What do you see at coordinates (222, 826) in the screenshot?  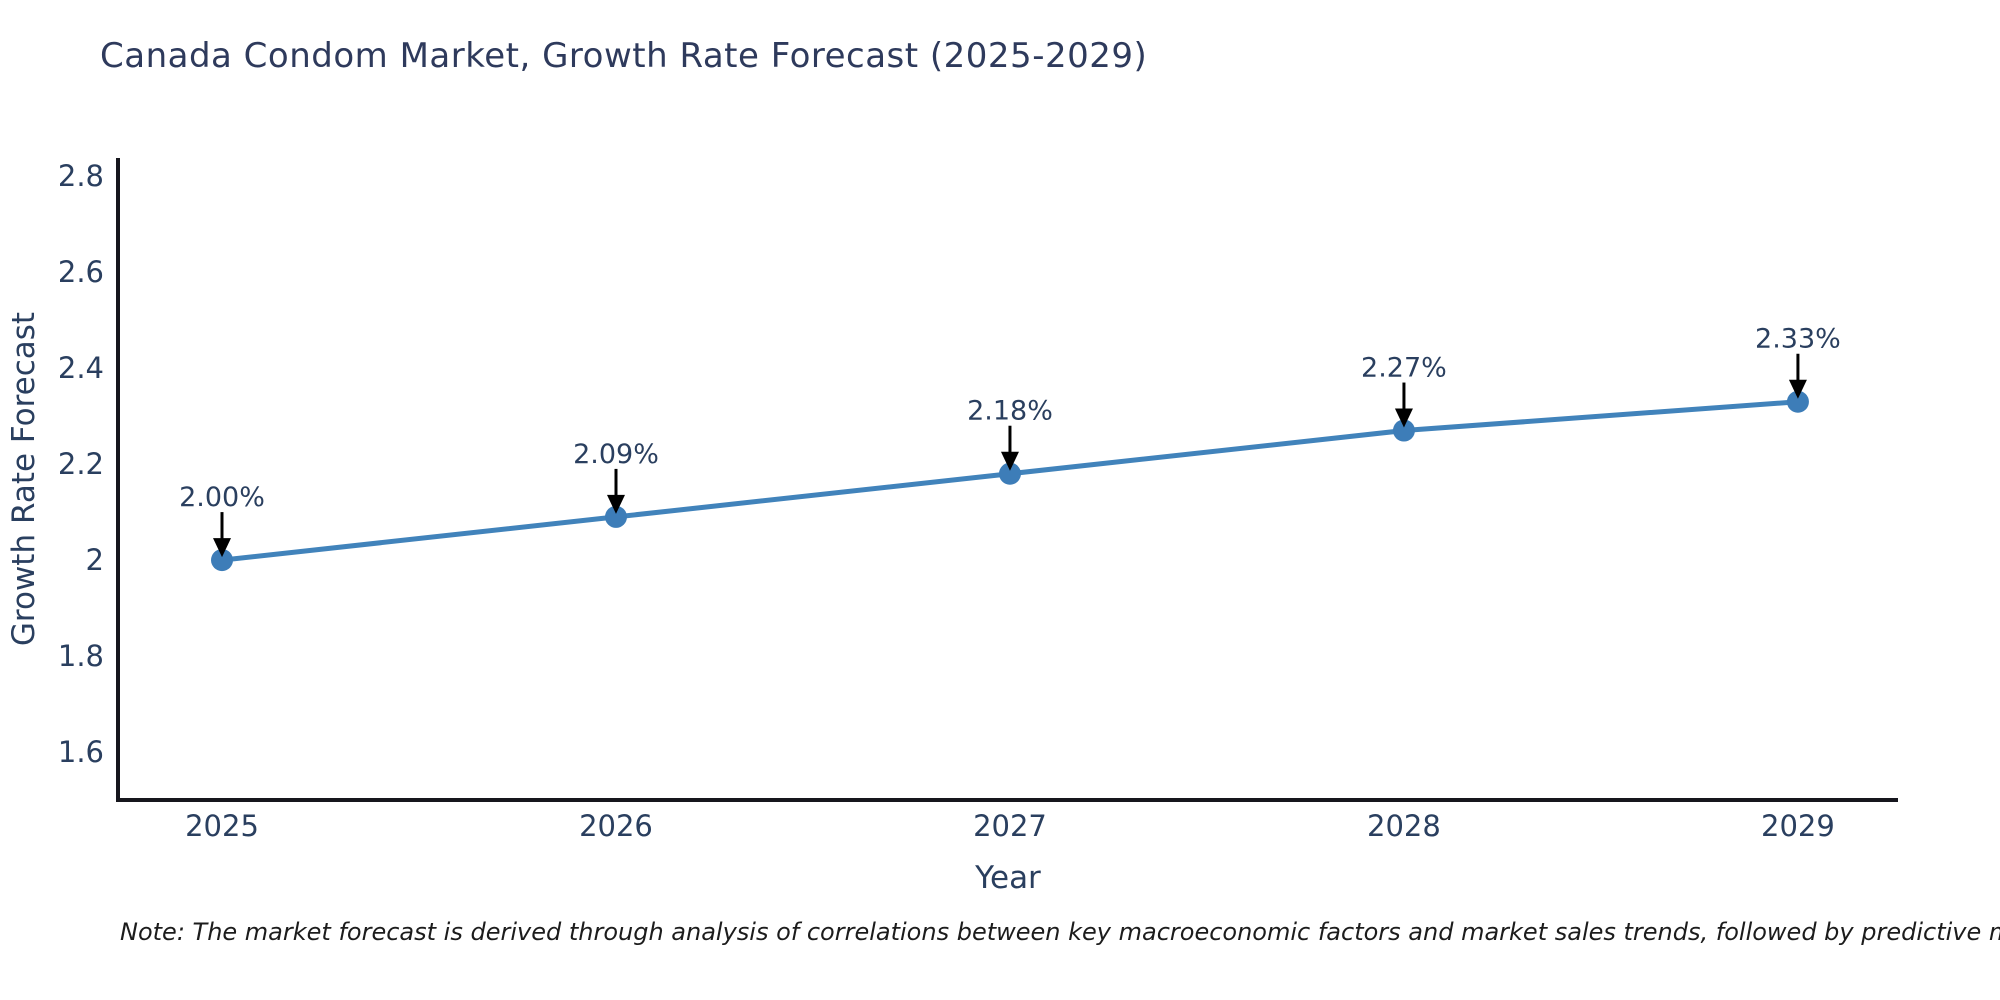 I see `x-tick-label: 2025` at bounding box center [222, 826].